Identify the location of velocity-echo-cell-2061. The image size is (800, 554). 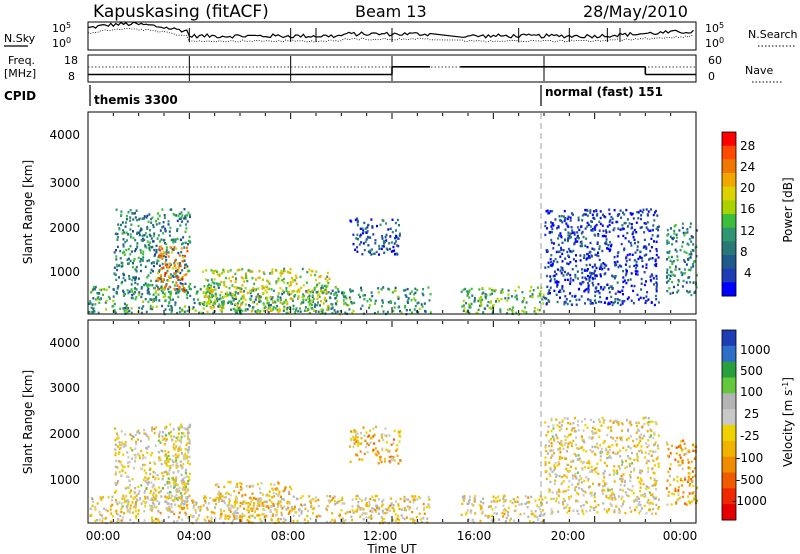
(586, 502).